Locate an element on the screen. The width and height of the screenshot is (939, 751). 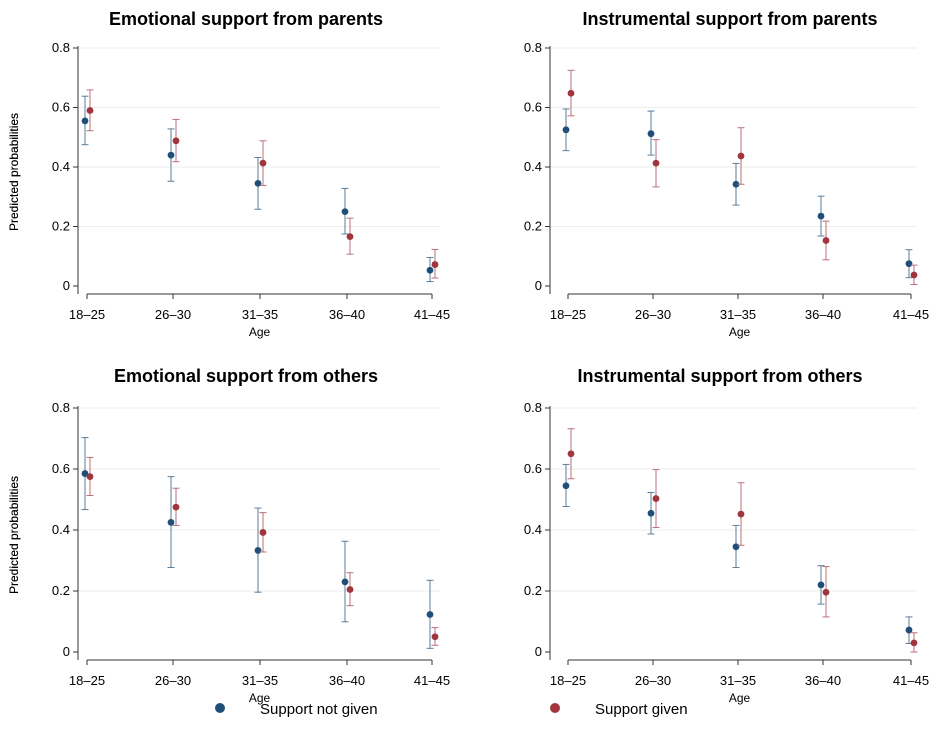
chart-title: Emotional support from parents is located at coordinates (246, 19).